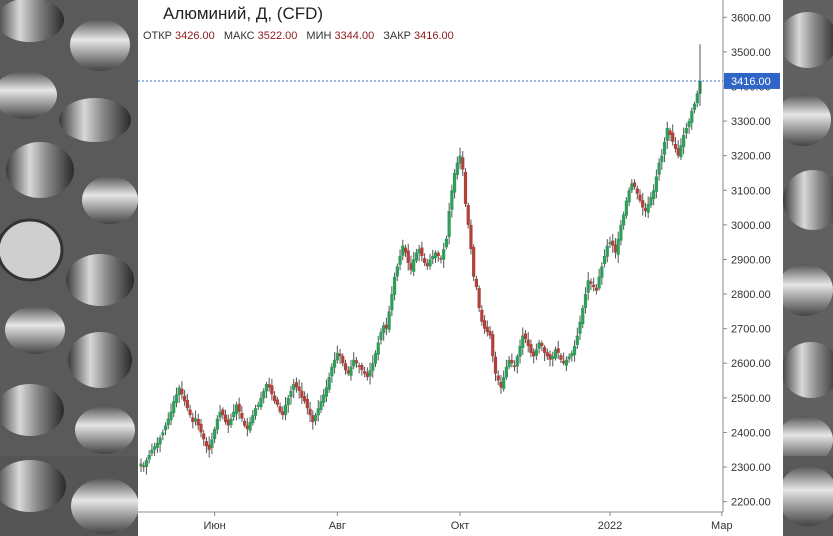  I want to click on y-tick-label: 2900.00, so click(751, 260).